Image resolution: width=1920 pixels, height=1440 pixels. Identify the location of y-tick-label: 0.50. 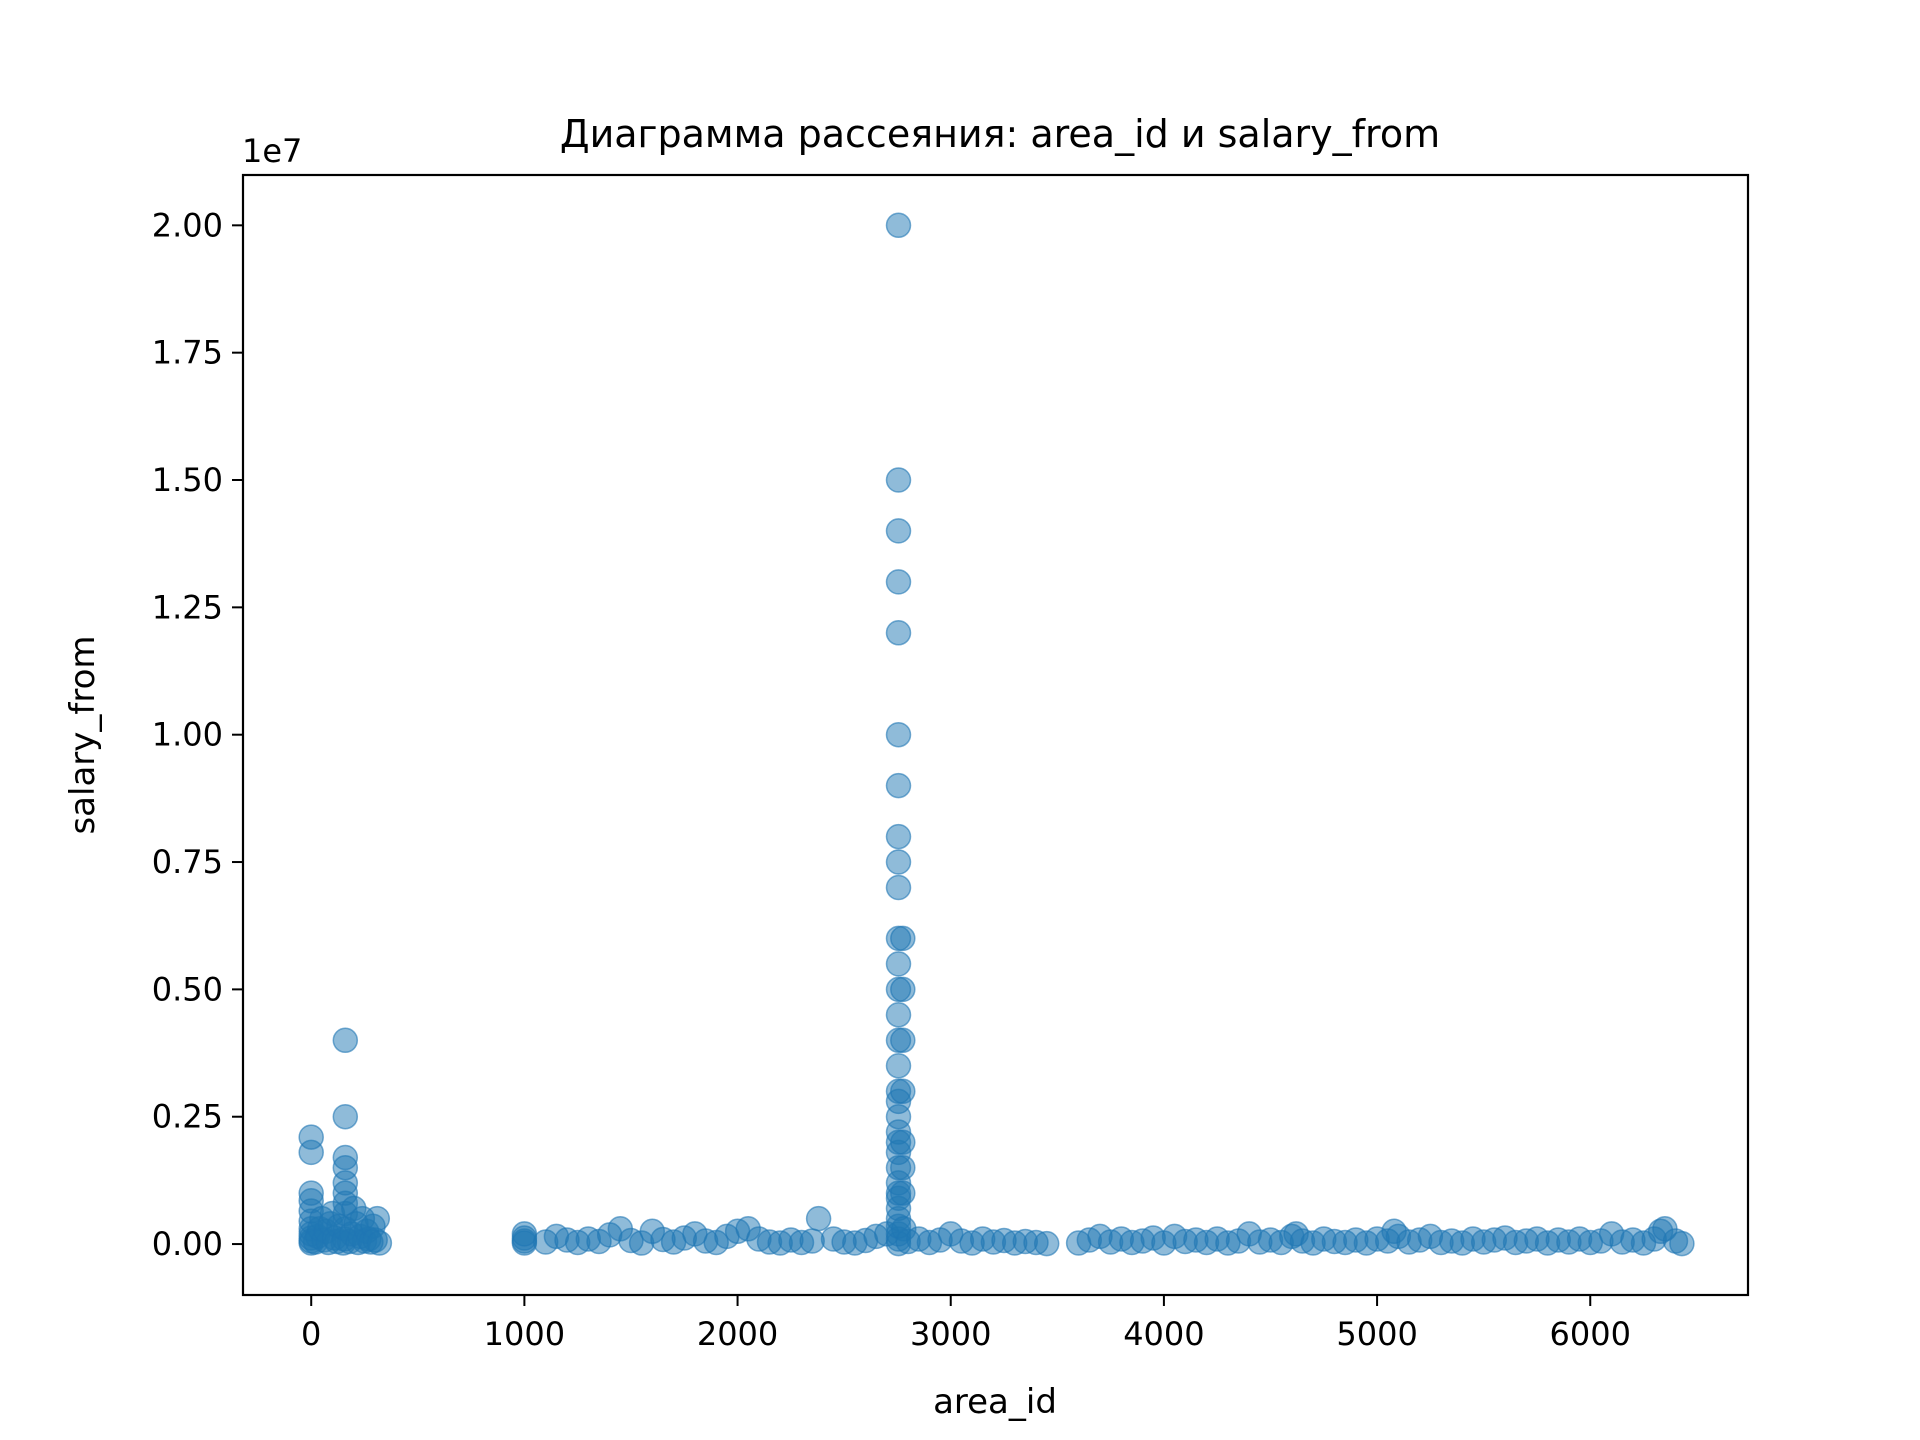
(187, 989).